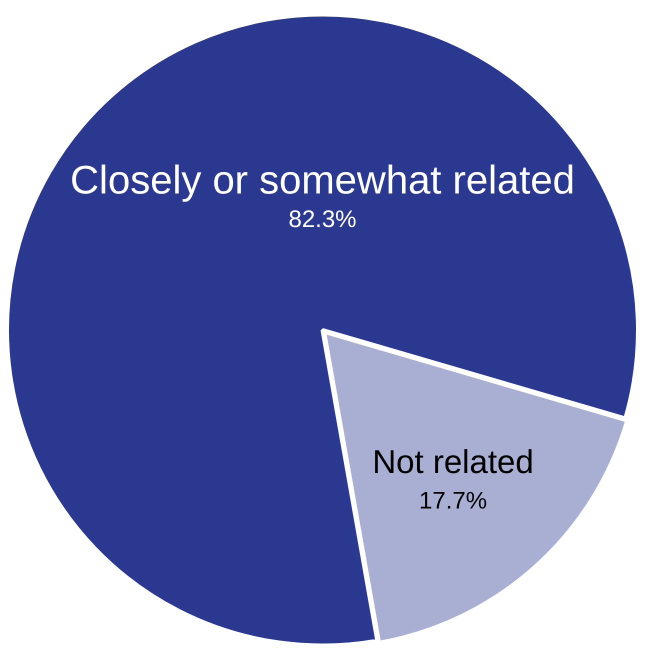 The width and height of the screenshot is (645, 660). I want to click on data-label: 17.7%, so click(453, 500).